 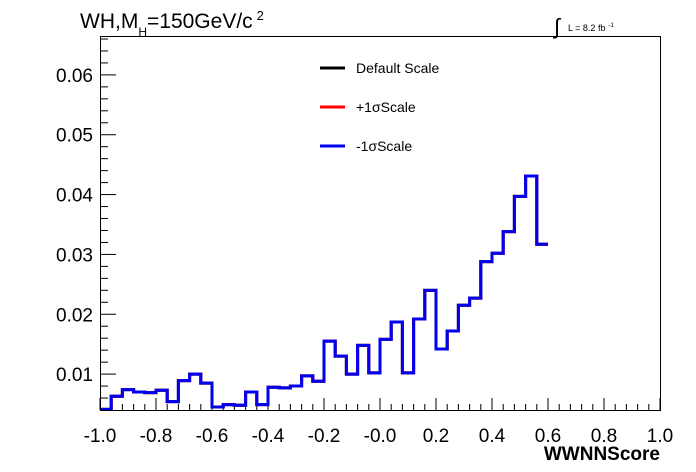 I want to click on x-axis-title: WWNNScore, so click(x=602, y=454).